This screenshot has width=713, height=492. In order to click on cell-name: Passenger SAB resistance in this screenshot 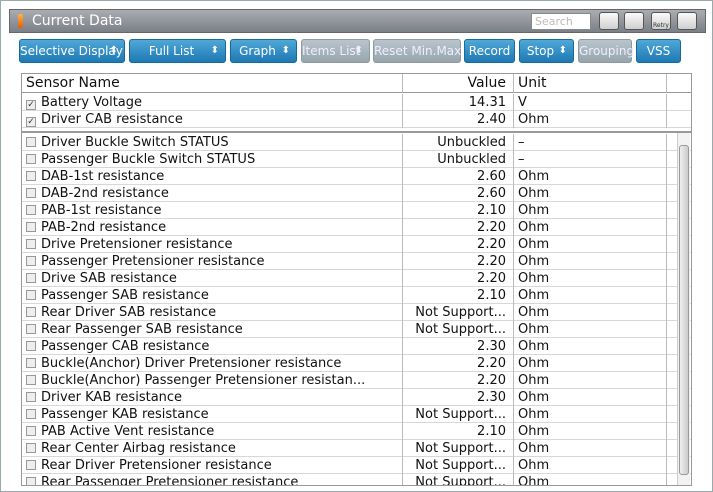, I will do `click(213, 295)`.